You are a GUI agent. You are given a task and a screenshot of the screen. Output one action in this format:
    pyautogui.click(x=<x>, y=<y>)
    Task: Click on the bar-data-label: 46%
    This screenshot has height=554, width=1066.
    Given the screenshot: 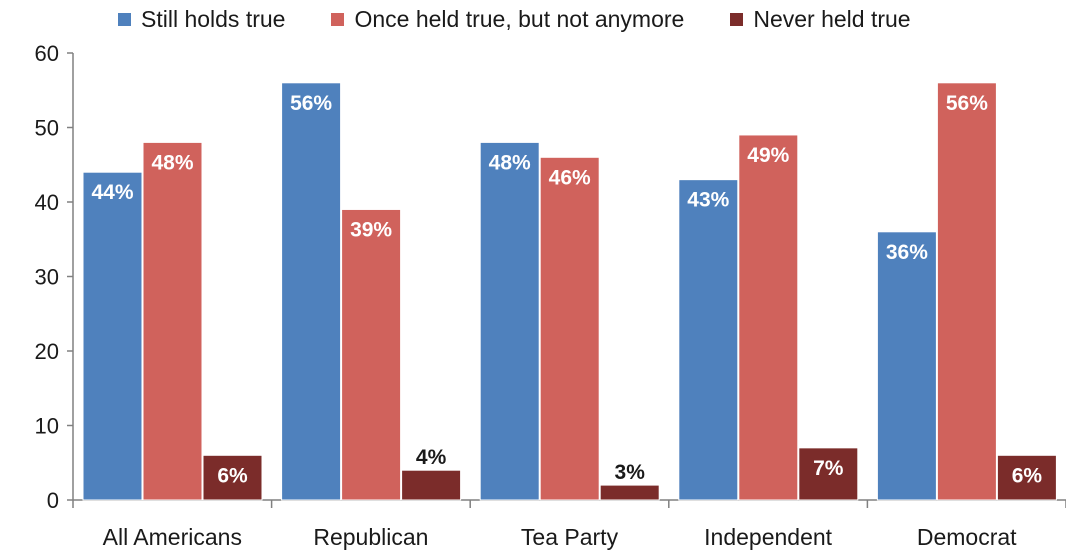 What is the action you would take?
    pyautogui.click(x=570, y=177)
    